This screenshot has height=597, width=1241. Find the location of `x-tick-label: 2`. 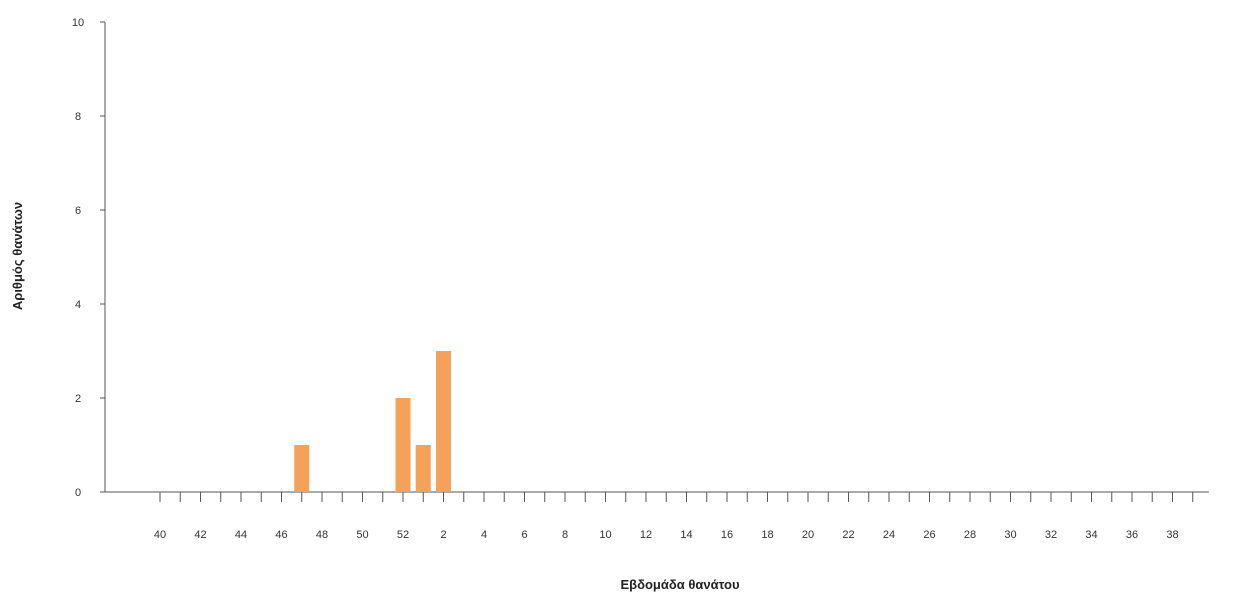

x-tick-label: 2 is located at coordinates (443, 535).